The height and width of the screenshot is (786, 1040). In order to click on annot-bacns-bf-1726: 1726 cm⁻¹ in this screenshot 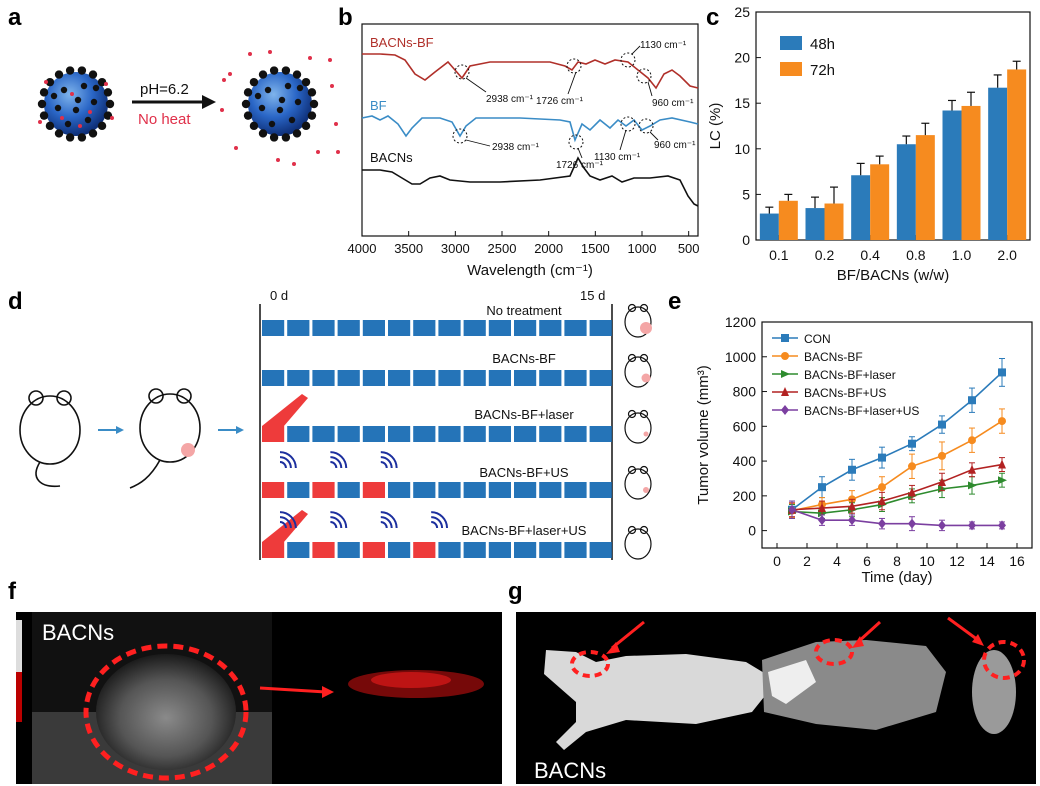, I will do `click(560, 101)`.